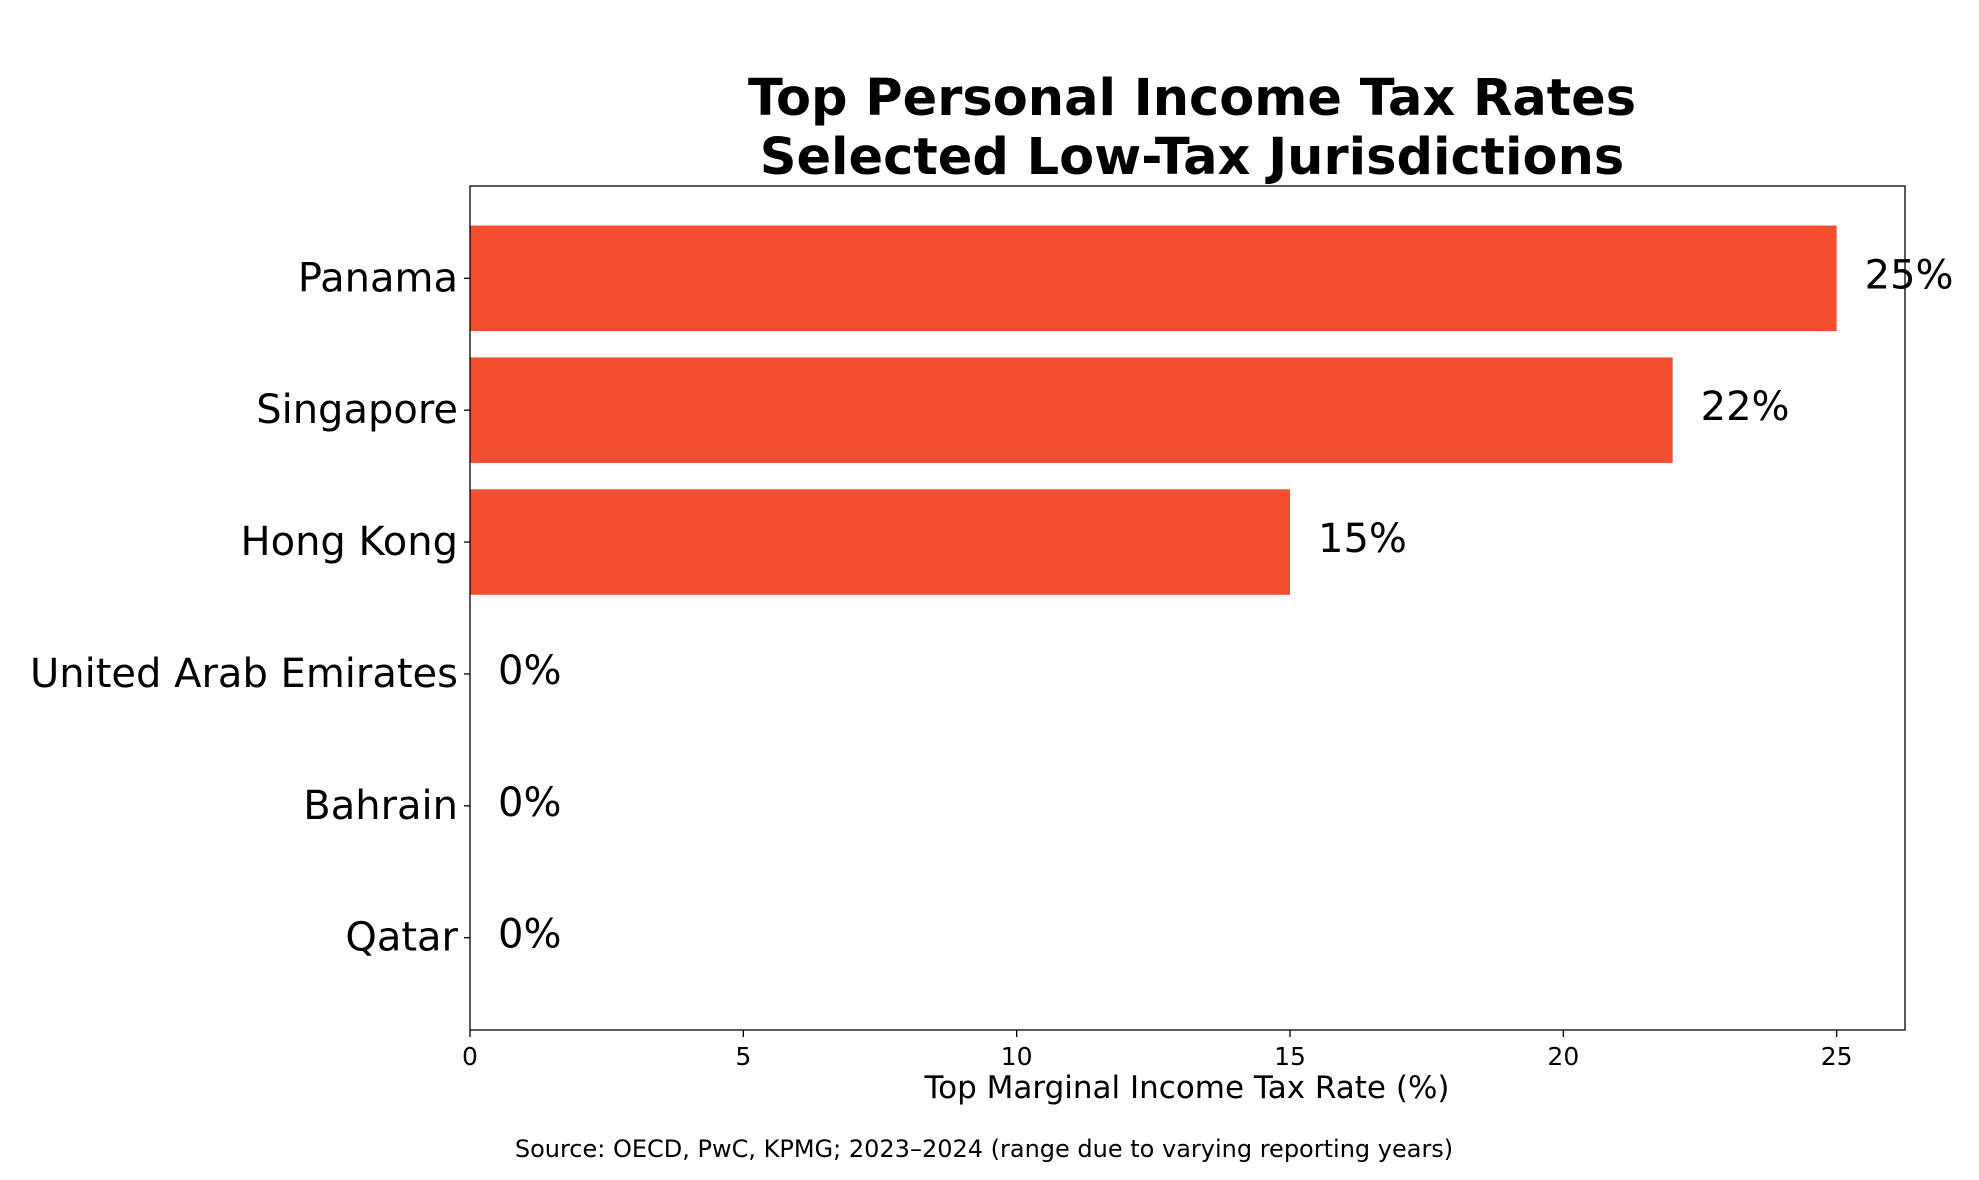 The height and width of the screenshot is (1180, 1979). Describe the element at coordinates (1192, 157) in the screenshot. I see `chart-title-line-2: Selected Low-Tax Jurisdictions` at that location.